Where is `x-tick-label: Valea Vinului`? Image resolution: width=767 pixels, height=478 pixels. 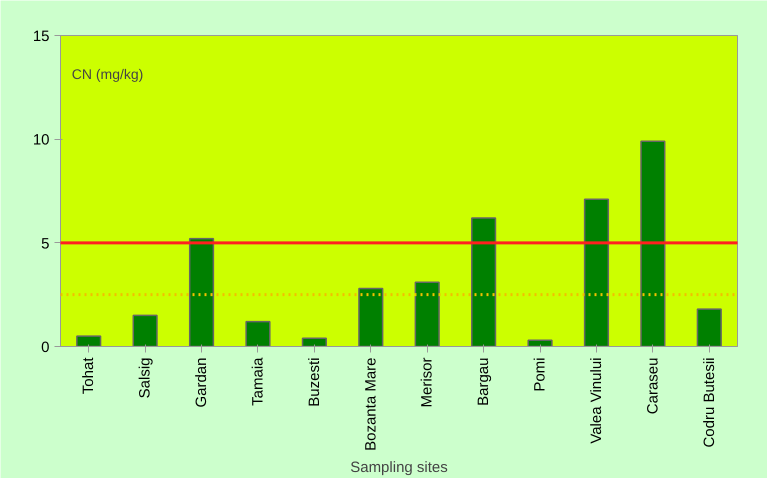 x-tick-label: Valea Vinului is located at coordinates (596, 400).